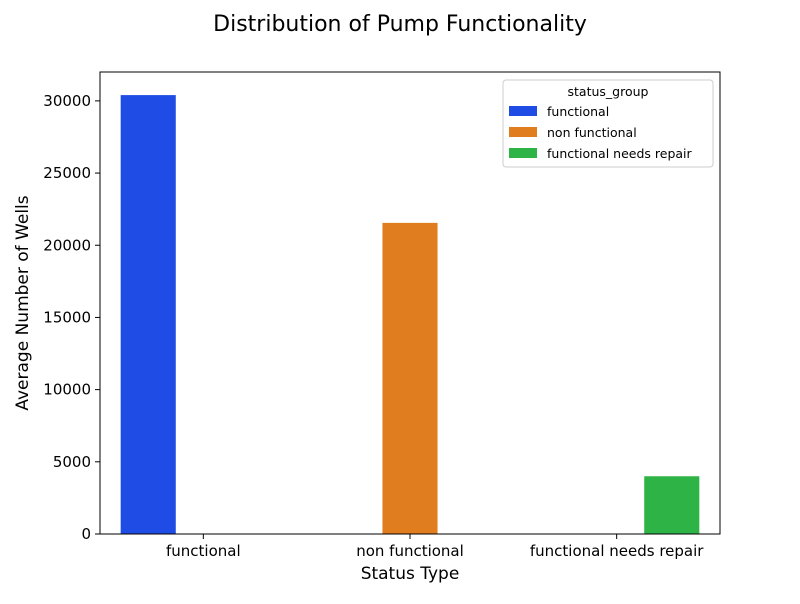 The height and width of the screenshot is (604, 800). What do you see at coordinates (410, 551) in the screenshot?
I see `x-tick-label: non functional` at bounding box center [410, 551].